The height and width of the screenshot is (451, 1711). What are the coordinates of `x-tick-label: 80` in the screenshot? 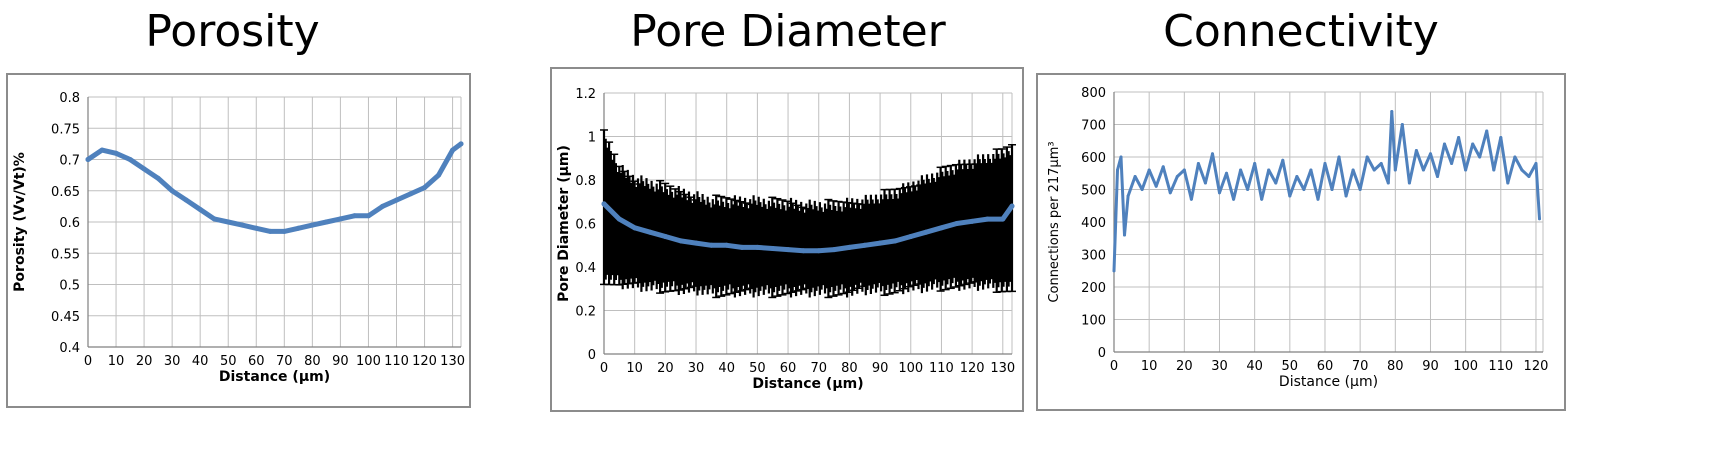 It's located at (312, 361).